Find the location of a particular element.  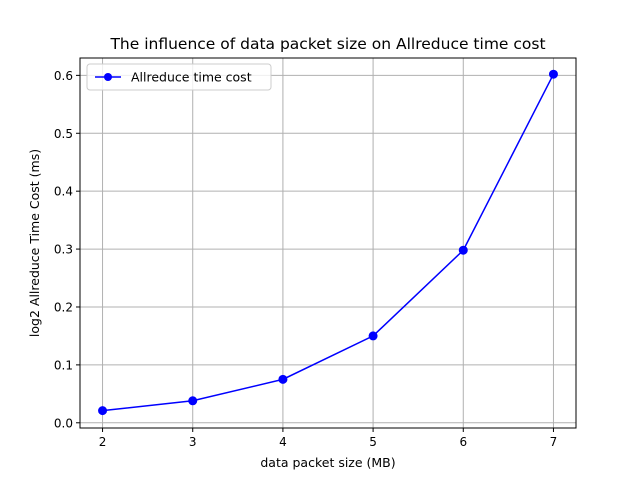

y-tick-label: 0.0 is located at coordinates (63, 423).